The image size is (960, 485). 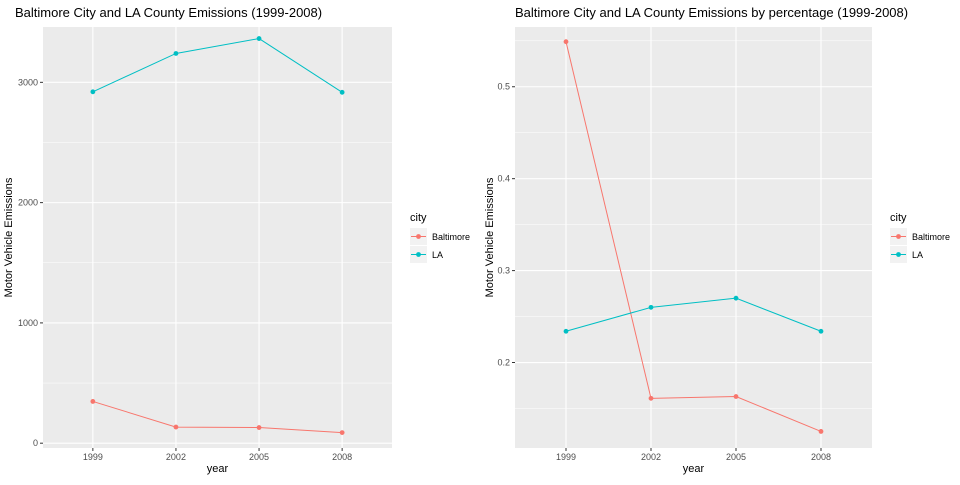 What do you see at coordinates (28, 323) in the screenshot?
I see `y-tick-label: 1000` at bounding box center [28, 323].